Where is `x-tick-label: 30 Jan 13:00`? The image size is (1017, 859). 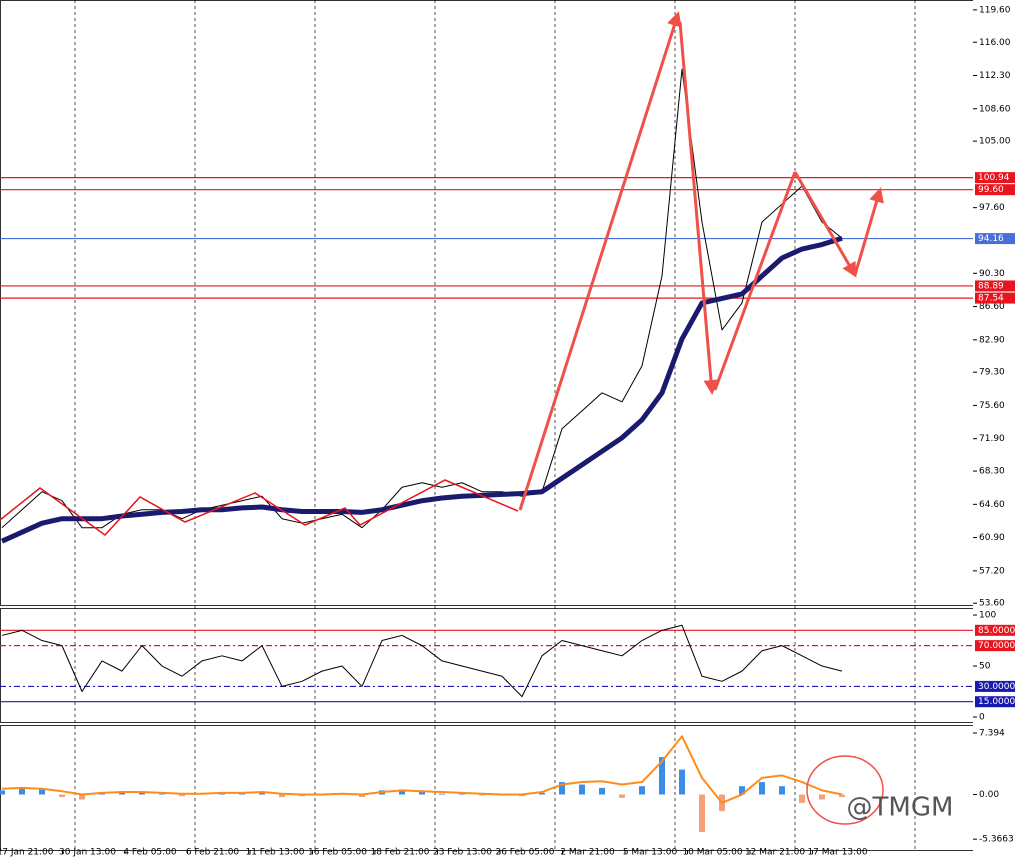
x-tick-label: 30 Jan 13:00 is located at coordinates (87, 853).